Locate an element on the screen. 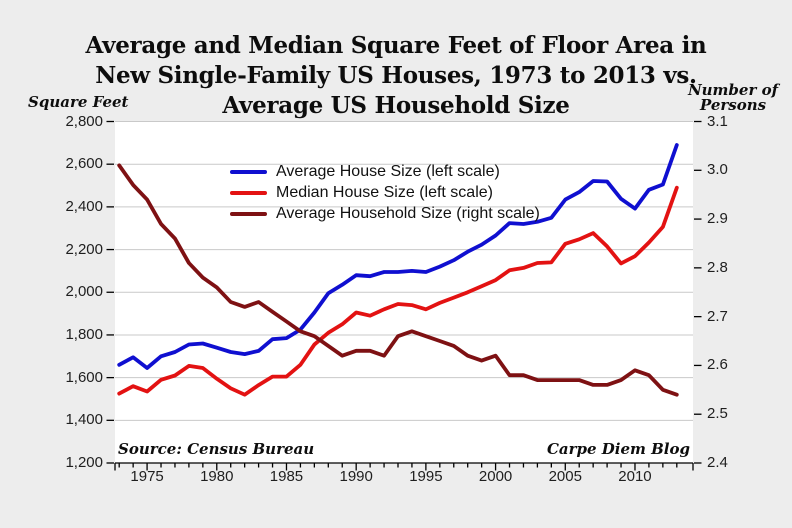 The height and width of the screenshot is (528, 792). x-tick-label: 2010 is located at coordinates (635, 476).